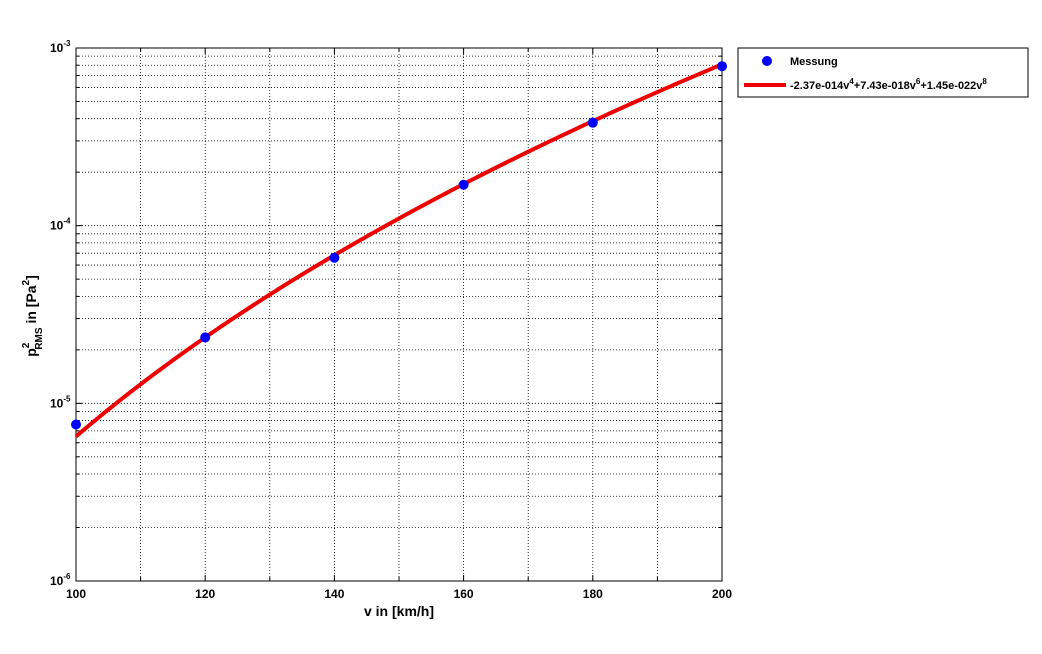 The width and height of the screenshot is (1042, 654). What do you see at coordinates (851, 81) in the screenshot?
I see `legend-fit-exponent: 4` at bounding box center [851, 81].